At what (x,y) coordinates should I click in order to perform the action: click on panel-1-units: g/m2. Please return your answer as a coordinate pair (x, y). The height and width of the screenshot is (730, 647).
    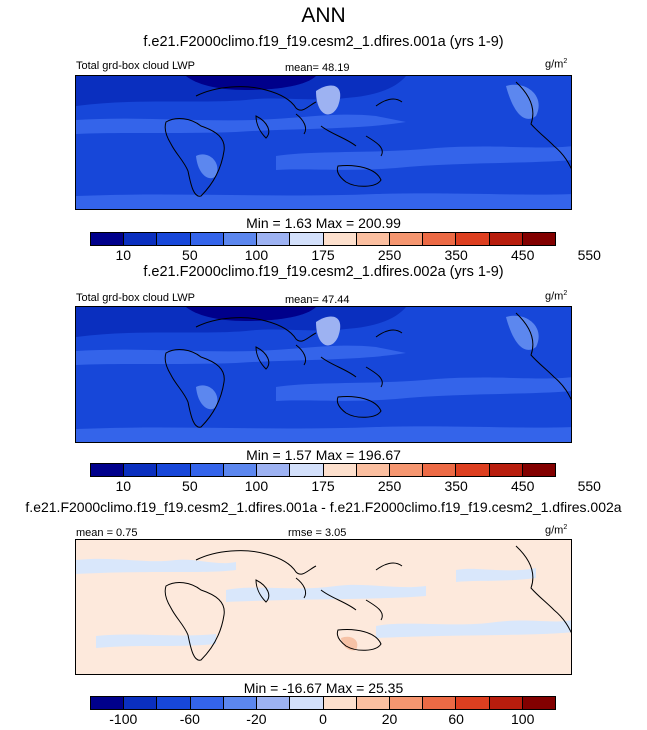
    Looking at the image, I should click on (556, 64).